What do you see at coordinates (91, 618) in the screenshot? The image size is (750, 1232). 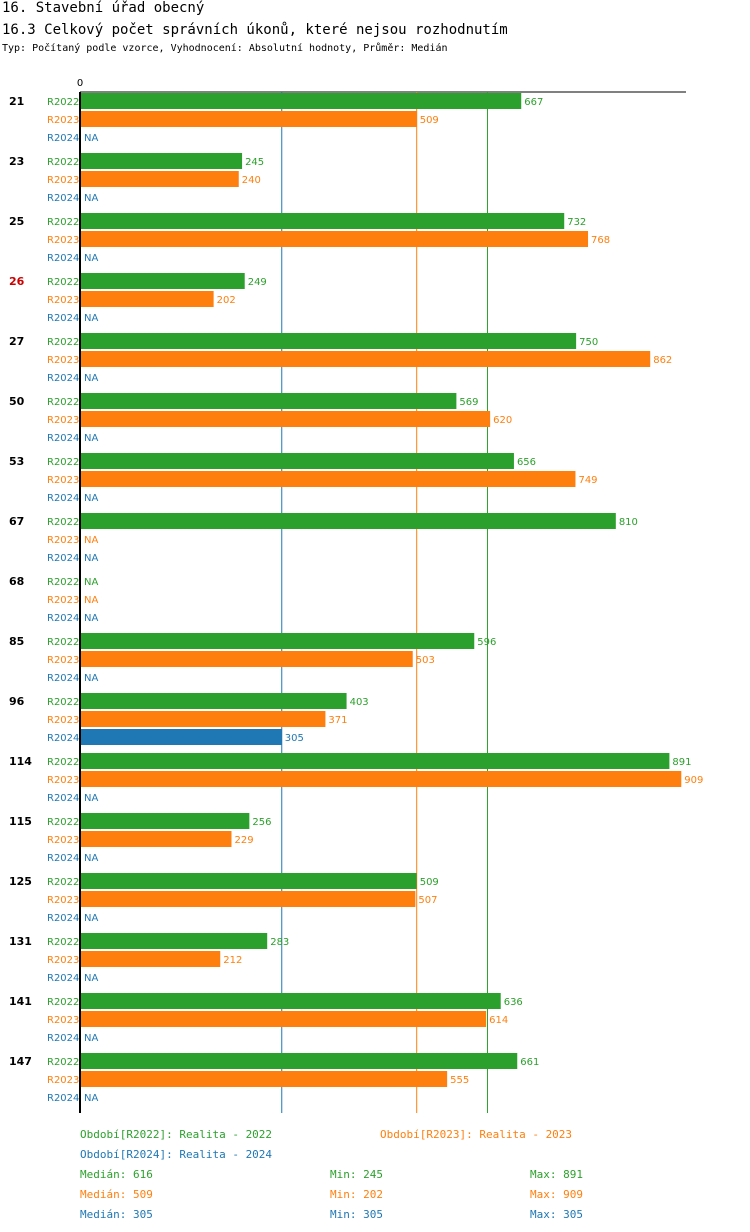 I see `na-label-68-r2024: NA` at bounding box center [91, 618].